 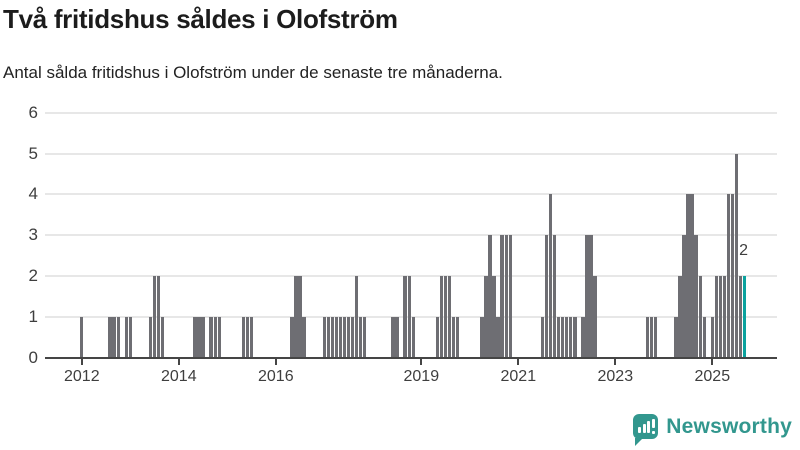 I want to click on x-tick-2025, so click(x=712, y=361).